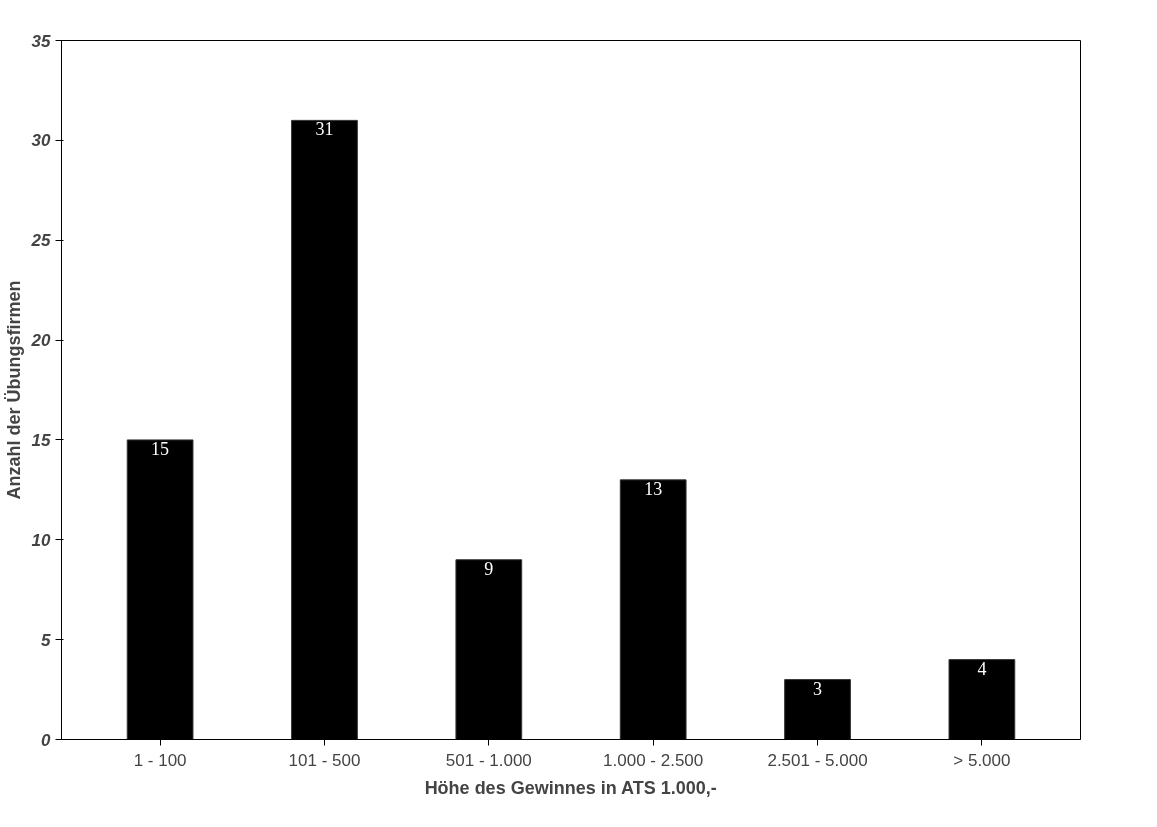 The height and width of the screenshot is (827, 1157). I want to click on data-label: 4, so click(982, 668).